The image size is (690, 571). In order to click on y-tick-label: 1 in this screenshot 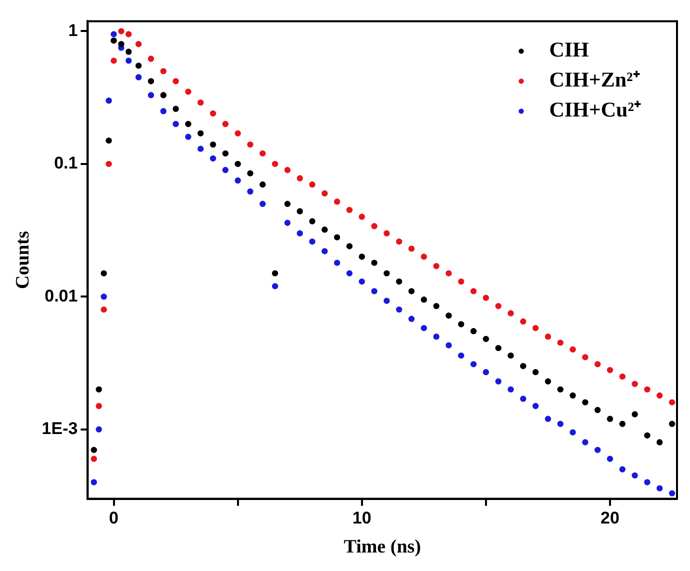, I will do `click(73, 30)`.